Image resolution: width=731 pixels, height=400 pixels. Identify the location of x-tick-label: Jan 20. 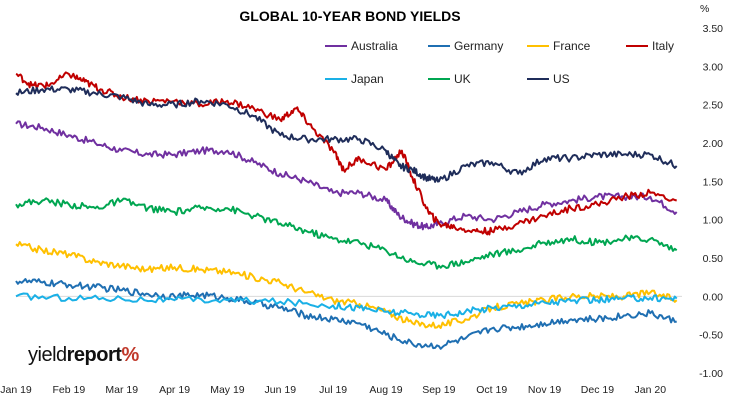
(651, 390).